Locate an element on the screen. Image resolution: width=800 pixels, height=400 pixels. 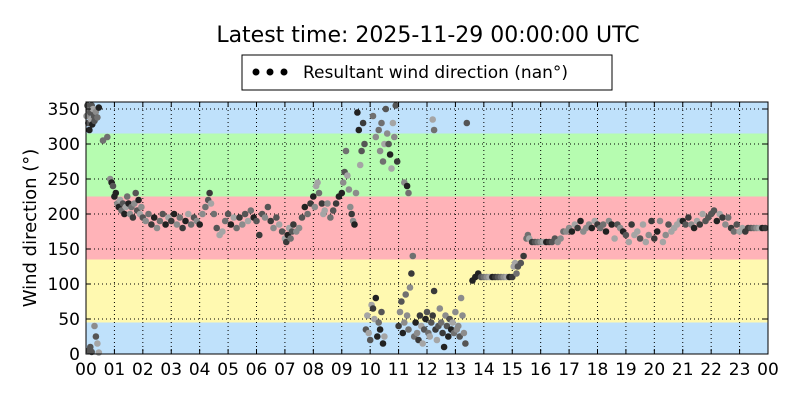
y-tick-label: 300 is located at coordinates (64, 145).